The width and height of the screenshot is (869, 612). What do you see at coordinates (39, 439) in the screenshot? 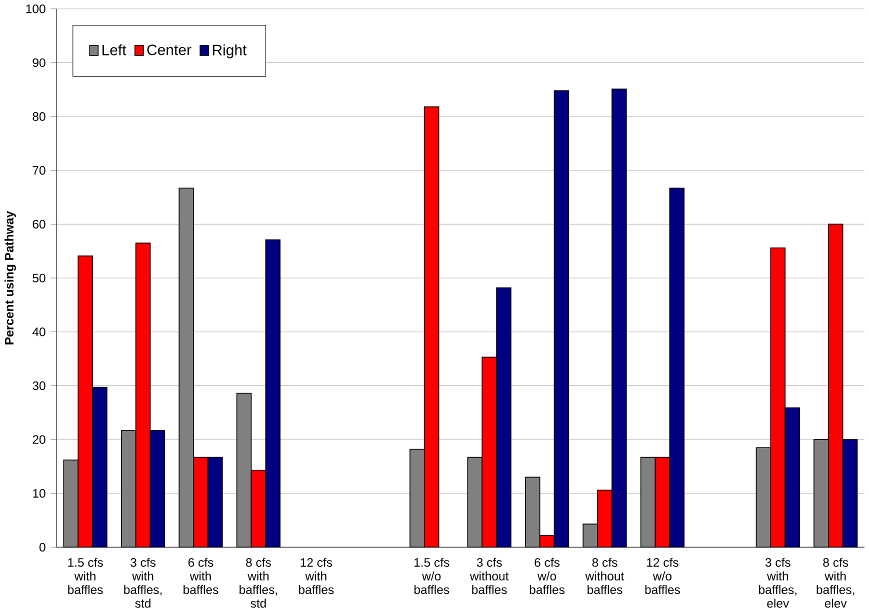
I see `y-tick-label: 20` at bounding box center [39, 439].